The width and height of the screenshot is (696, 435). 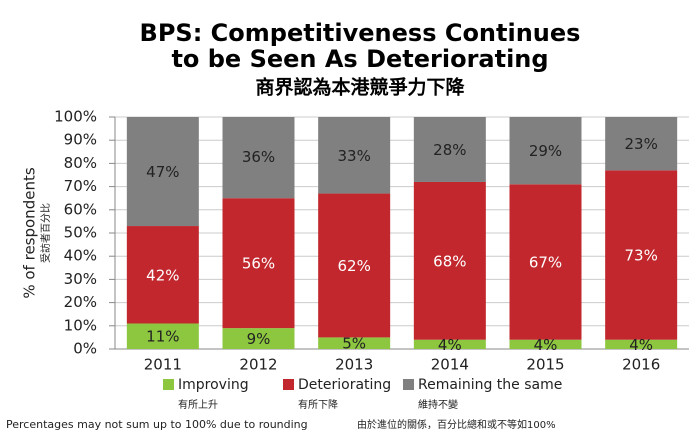 I want to click on legend-label: 維持不變, so click(x=438, y=404).